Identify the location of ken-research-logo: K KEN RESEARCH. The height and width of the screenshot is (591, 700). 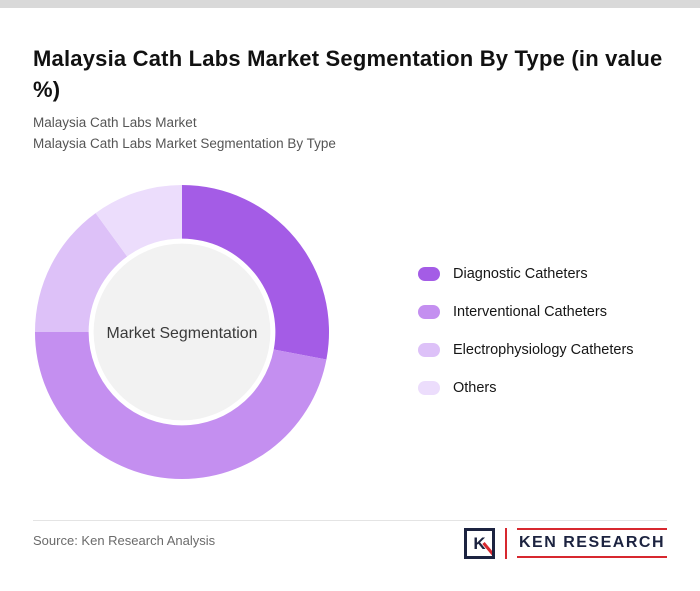
(565, 543).